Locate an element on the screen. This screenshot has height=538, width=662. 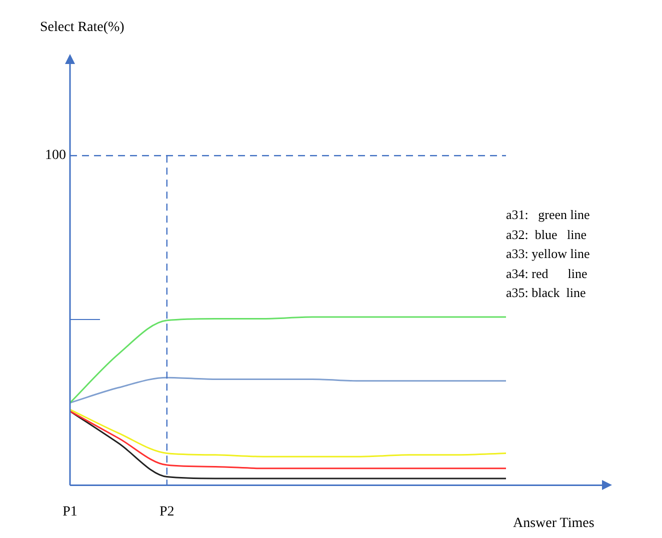
x-axis-title: Answer Times is located at coordinates (553, 524).